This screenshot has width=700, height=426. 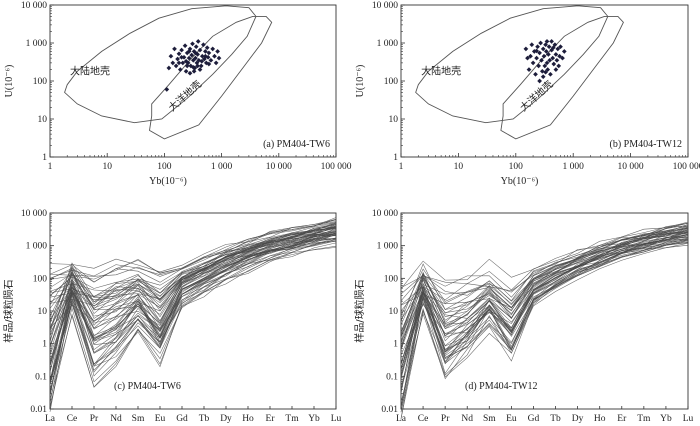 What do you see at coordinates (489, 419) in the screenshot?
I see `x-tick-label: Sm` at bounding box center [489, 419].